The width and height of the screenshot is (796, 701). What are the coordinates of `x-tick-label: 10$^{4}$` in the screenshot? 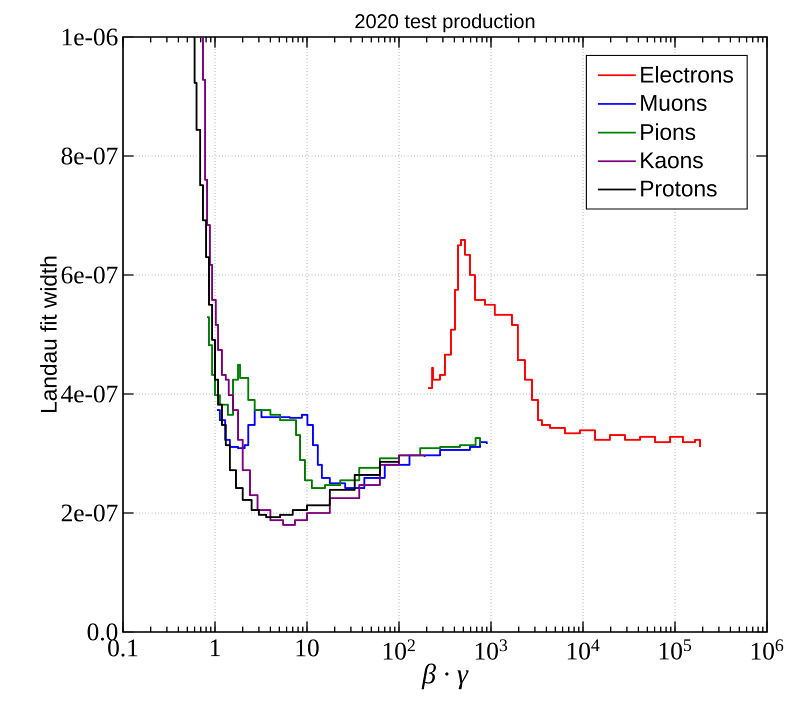 It's located at (584, 649).